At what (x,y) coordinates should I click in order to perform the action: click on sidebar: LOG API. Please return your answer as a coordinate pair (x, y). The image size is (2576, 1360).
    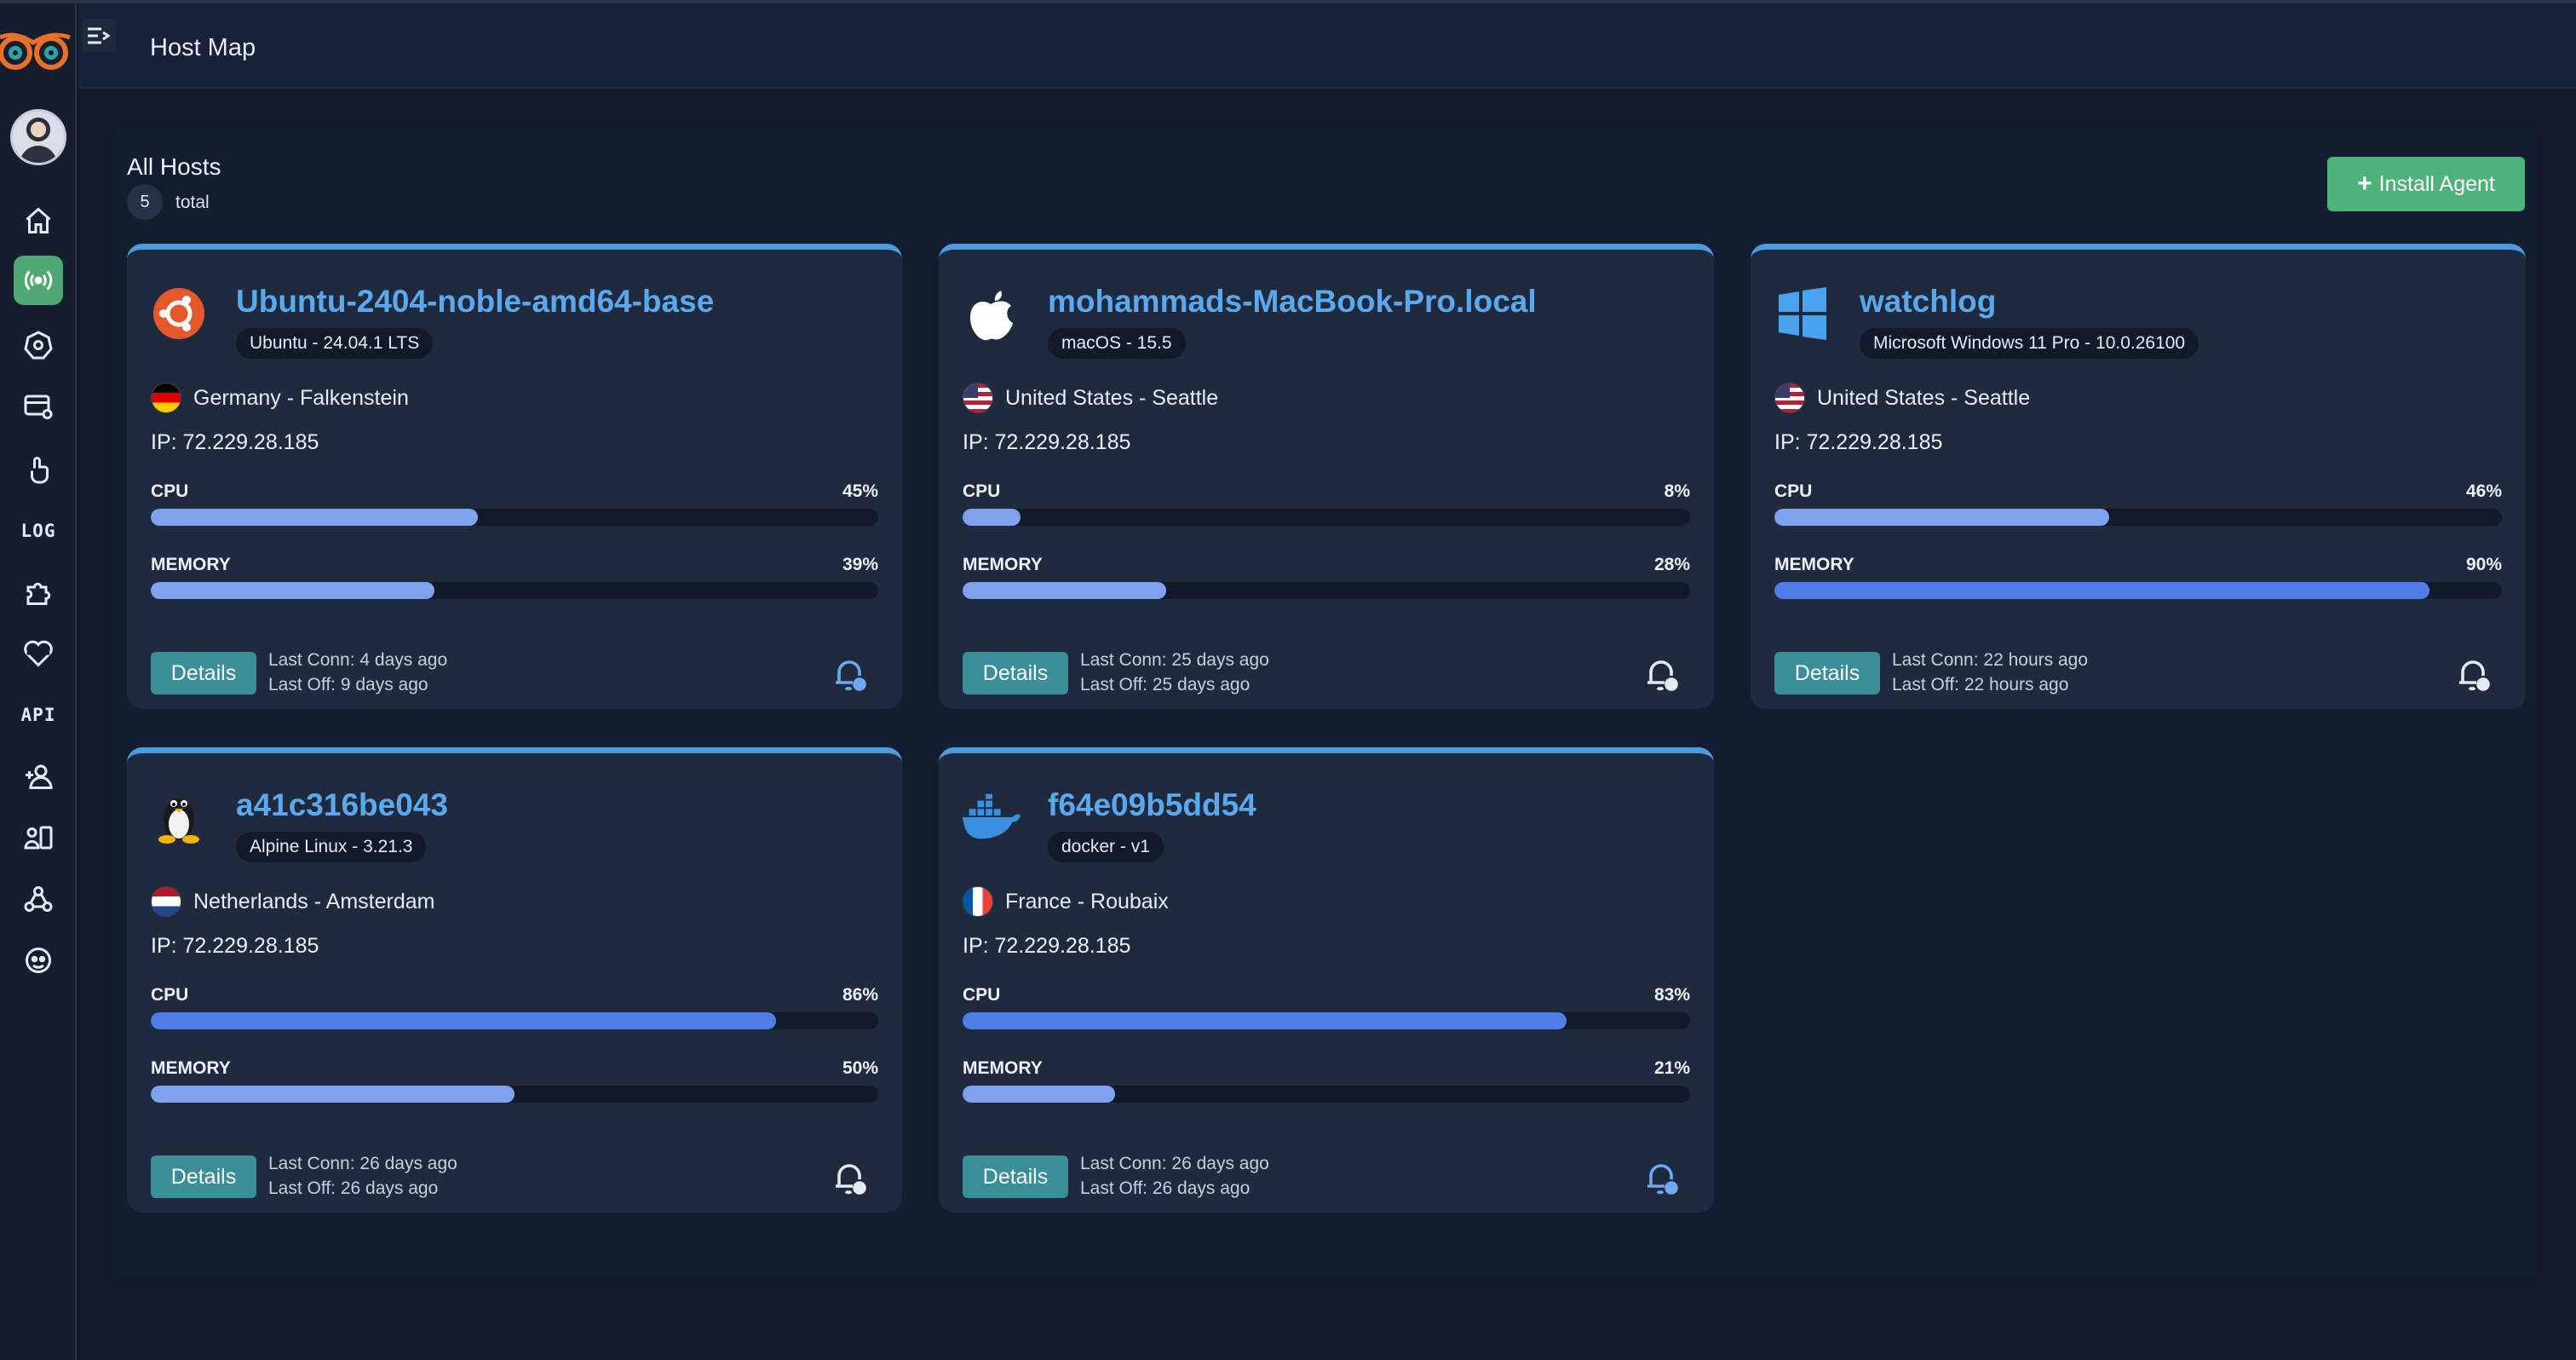
    Looking at the image, I should click on (38, 681).